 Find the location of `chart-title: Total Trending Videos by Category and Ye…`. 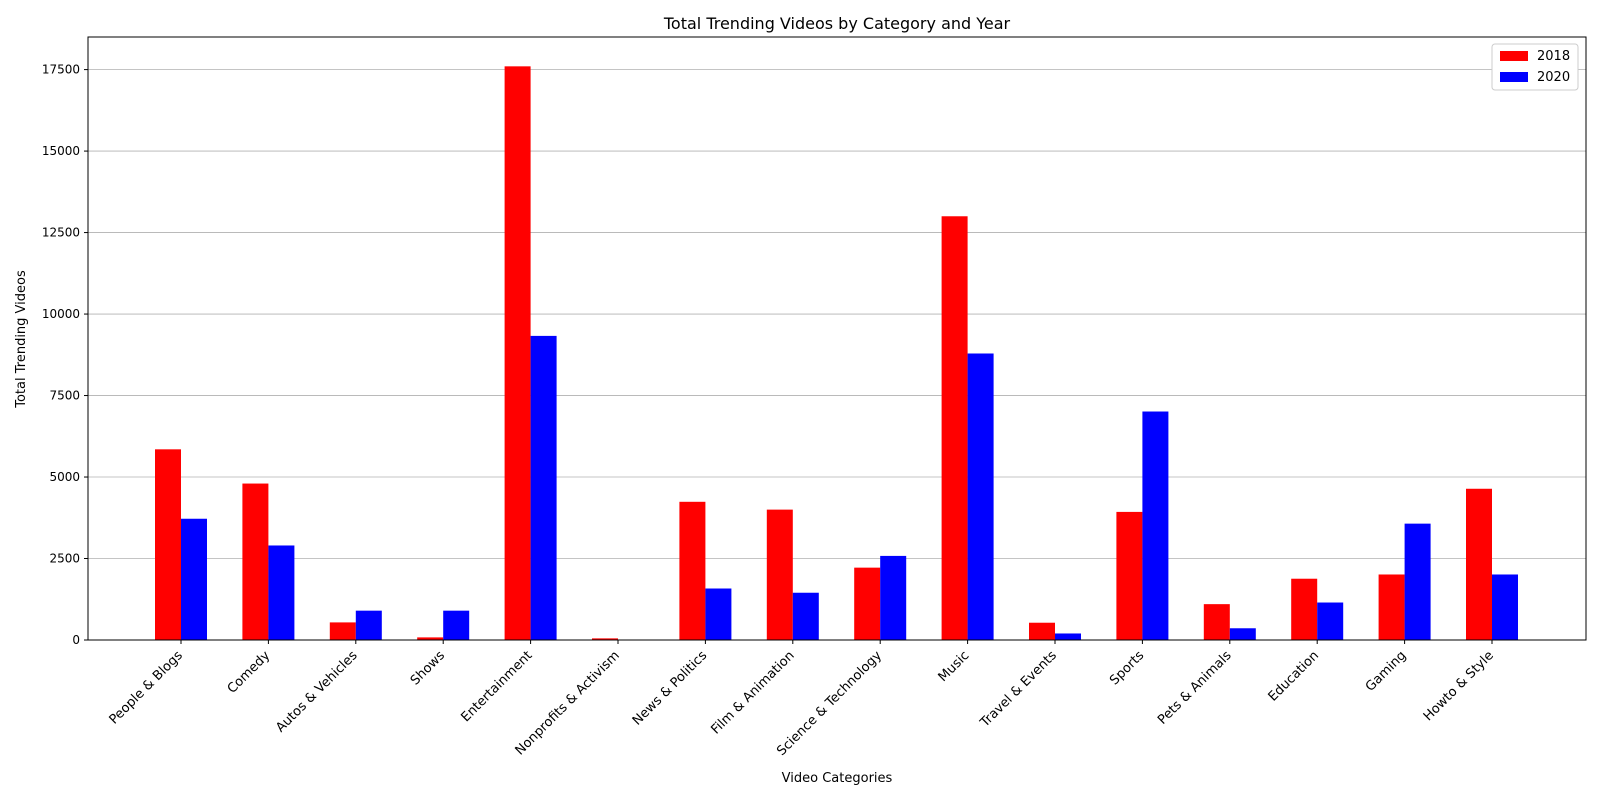

chart-title: Total Trending Videos by Category and Ye… is located at coordinates (837, 23).